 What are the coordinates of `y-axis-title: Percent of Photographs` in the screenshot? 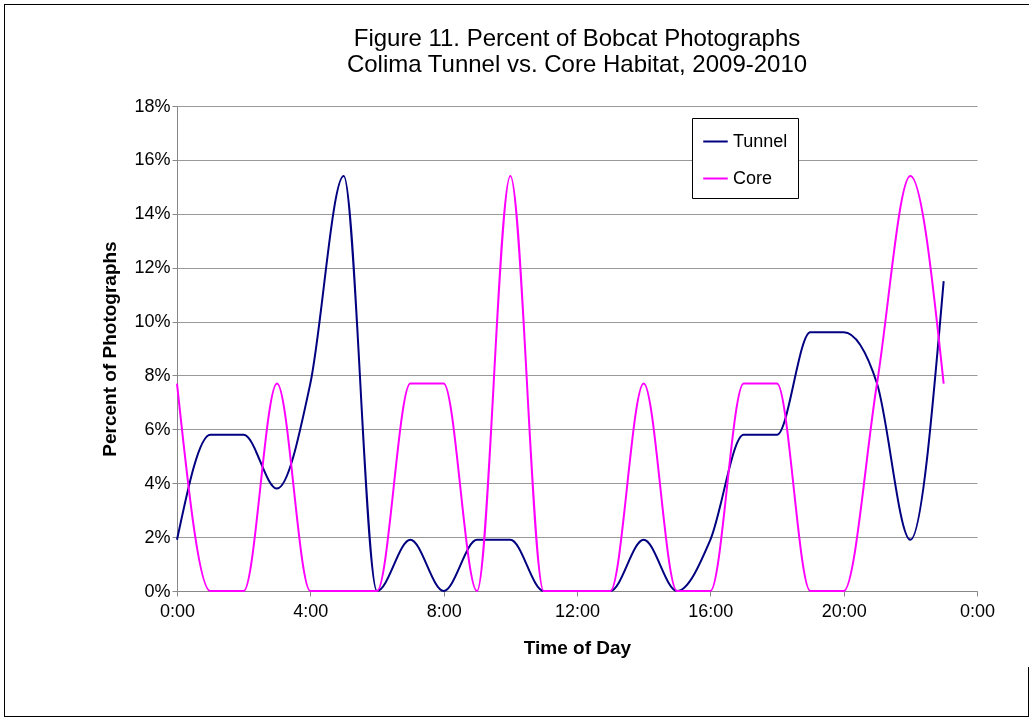 It's located at (110, 349).